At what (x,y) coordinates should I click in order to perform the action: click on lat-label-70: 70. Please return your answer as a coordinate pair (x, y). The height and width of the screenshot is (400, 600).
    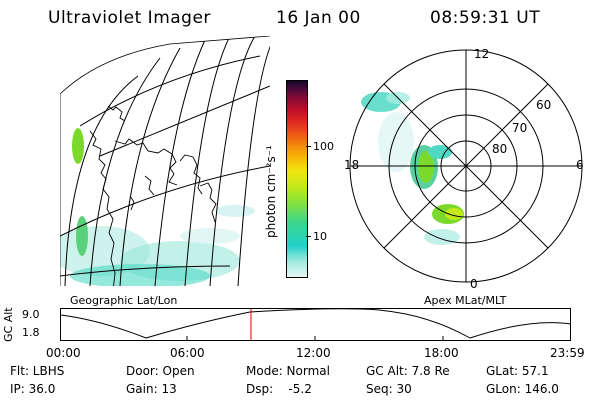
    Looking at the image, I should click on (519, 128).